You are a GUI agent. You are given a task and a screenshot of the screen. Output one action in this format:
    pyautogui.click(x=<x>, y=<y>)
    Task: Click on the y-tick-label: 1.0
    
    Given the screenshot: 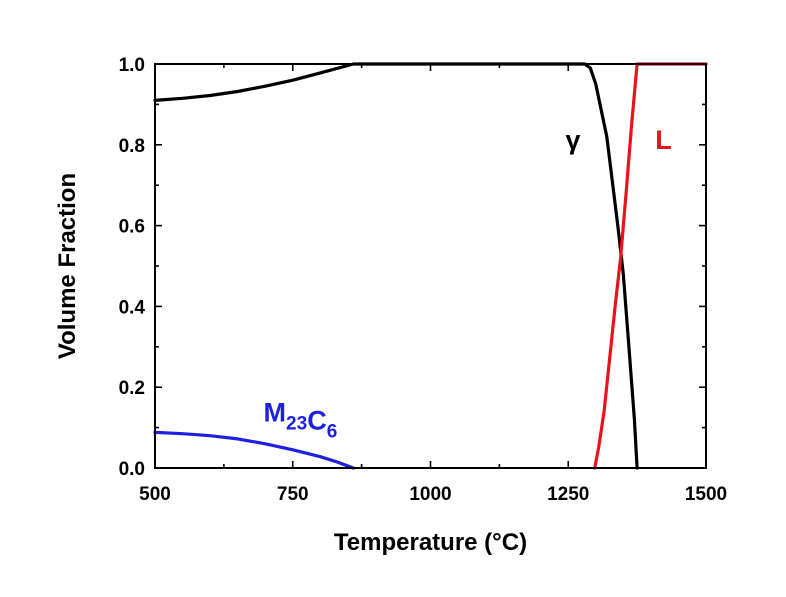 What is the action you would take?
    pyautogui.click(x=132, y=65)
    